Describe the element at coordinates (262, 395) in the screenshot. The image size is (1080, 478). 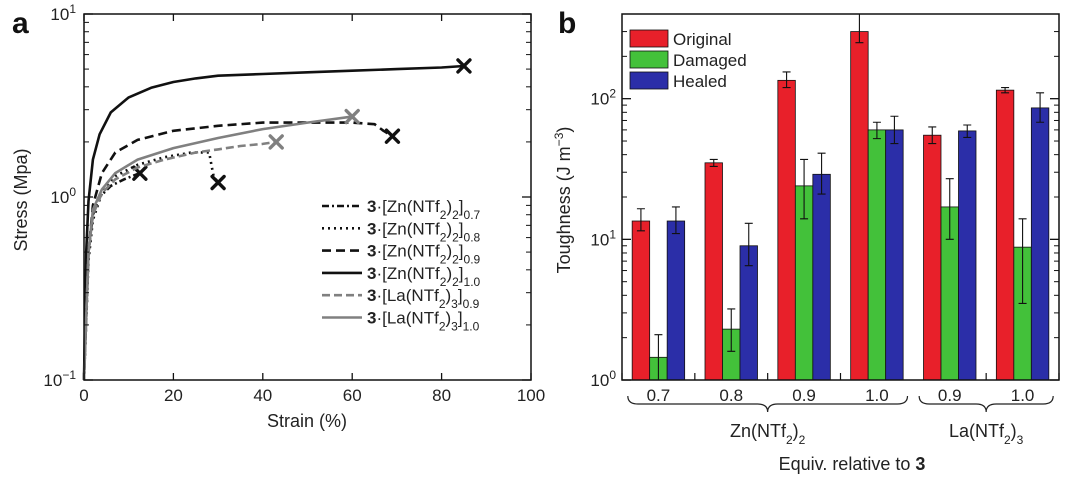
I see `x-tick-label: 40` at that location.